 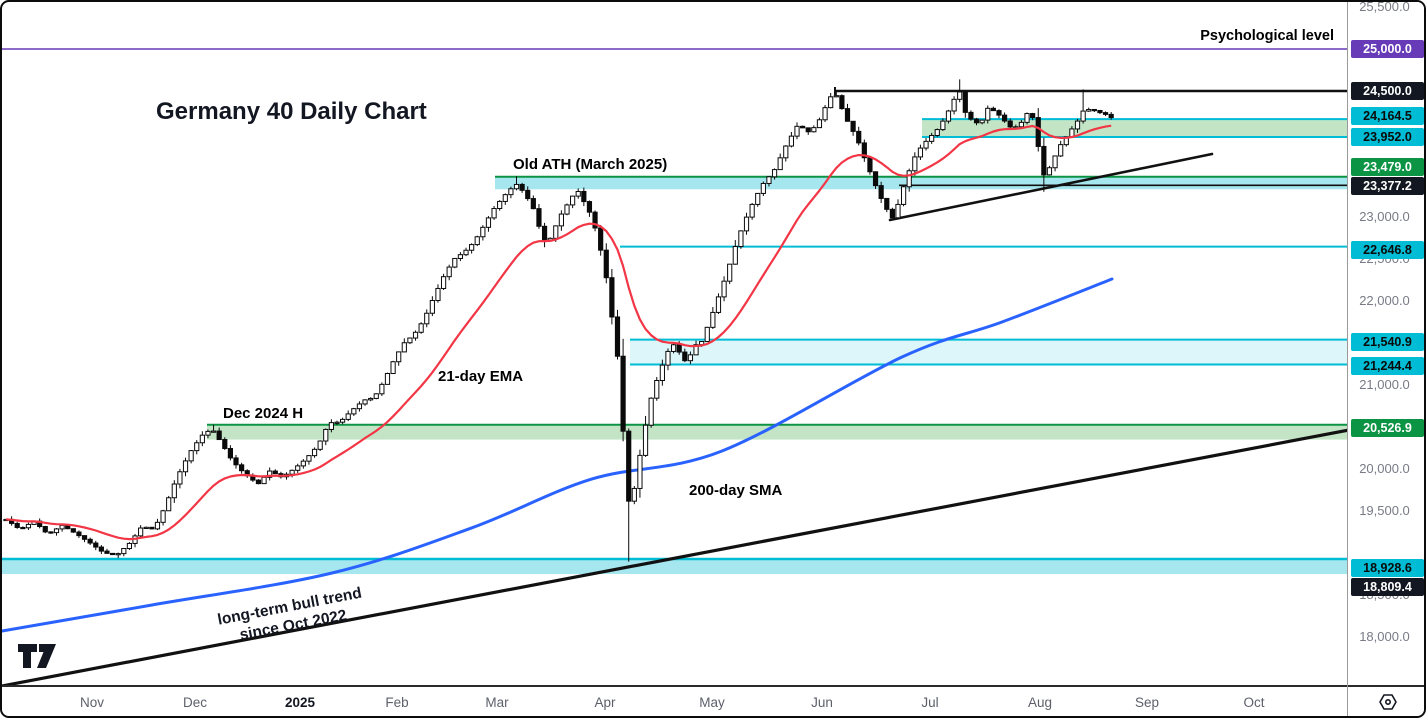 I want to click on time-axis: Nov Dec 2025 Feb Mar Apr May Jun Jul Aug Sep Oct, so click(x=713, y=700).